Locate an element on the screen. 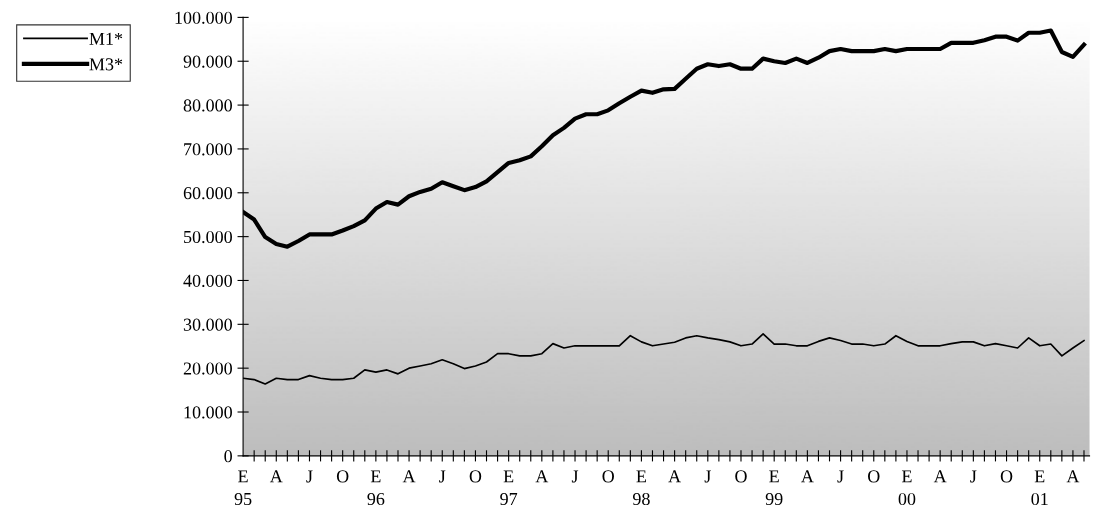 This screenshot has height=527, width=1095. y-tick-label: 100.000 is located at coordinates (203, 17).